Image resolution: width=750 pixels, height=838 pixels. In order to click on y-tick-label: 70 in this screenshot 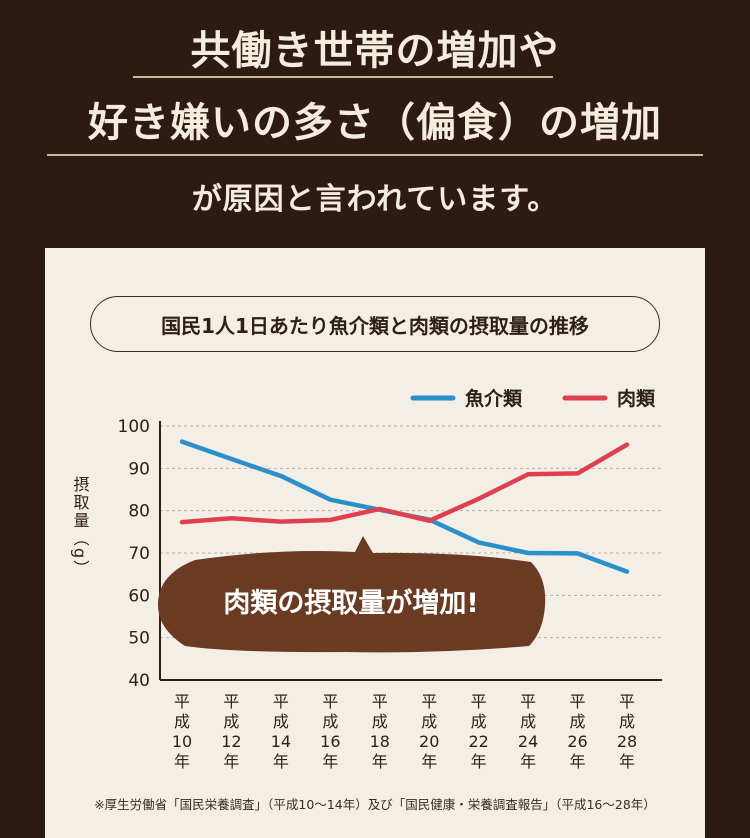, I will do `click(139, 554)`.